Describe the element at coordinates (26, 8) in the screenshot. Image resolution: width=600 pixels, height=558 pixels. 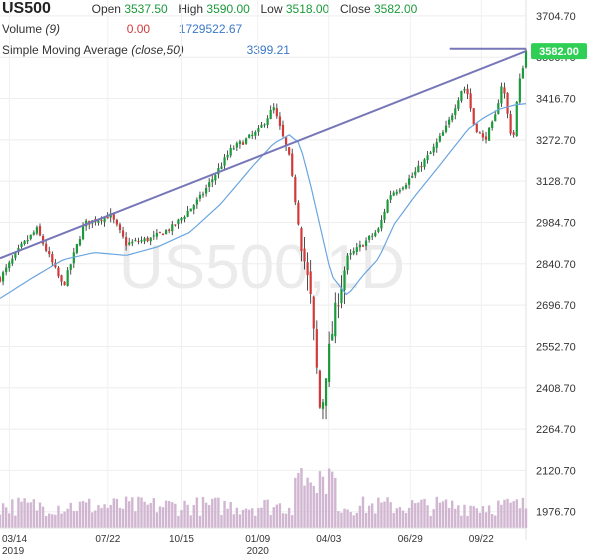
I see `symbol-name: US500` at that location.